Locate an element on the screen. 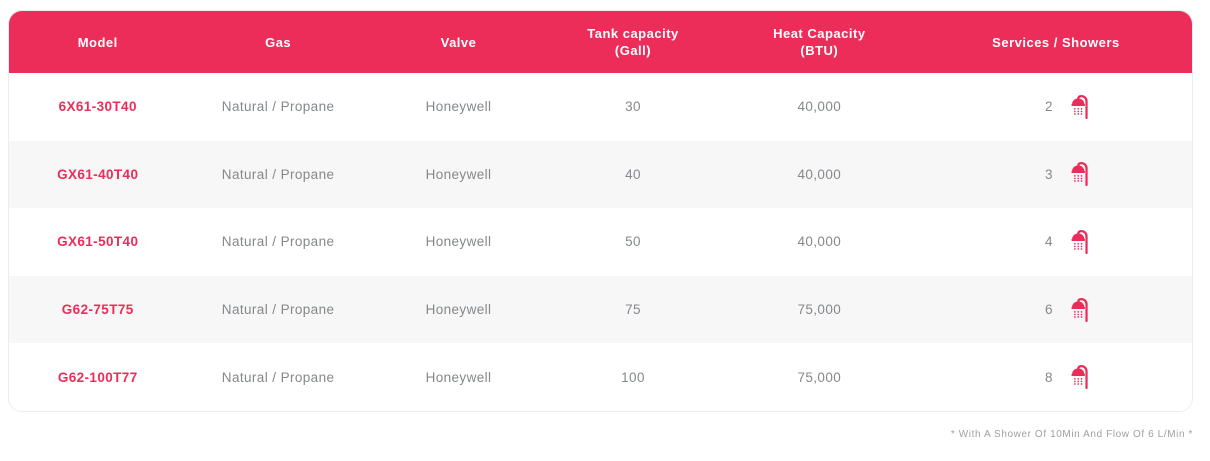  model-cell: G62-75T75 is located at coordinates (98, 309).